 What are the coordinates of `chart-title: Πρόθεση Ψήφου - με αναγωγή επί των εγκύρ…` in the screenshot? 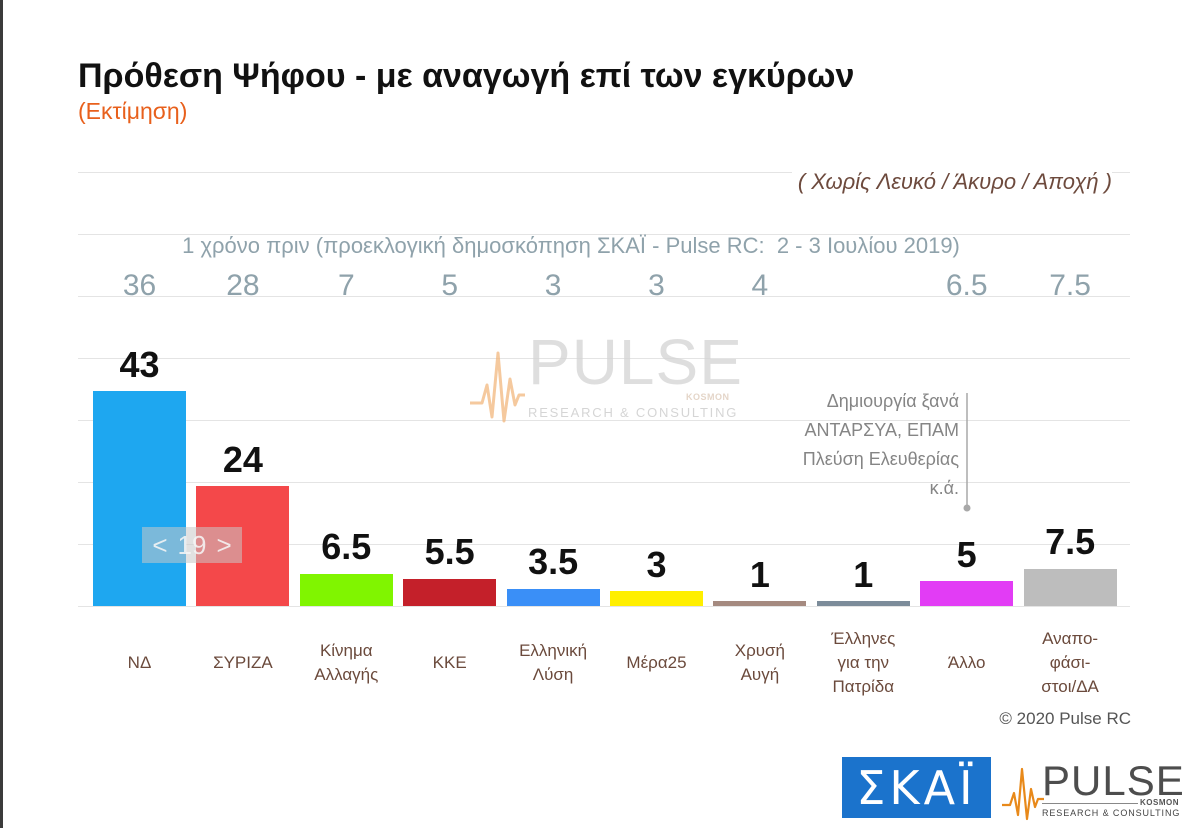 It's located at (466, 76).